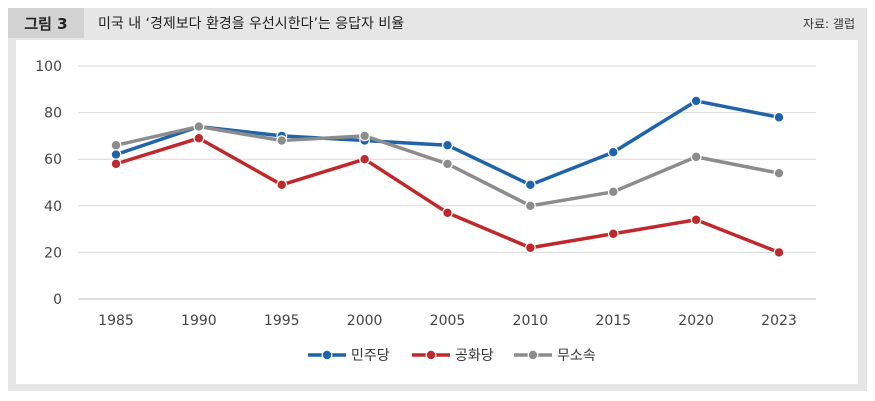  What do you see at coordinates (365, 136) in the screenshot?
I see `data-point-3-2000` at bounding box center [365, 136].